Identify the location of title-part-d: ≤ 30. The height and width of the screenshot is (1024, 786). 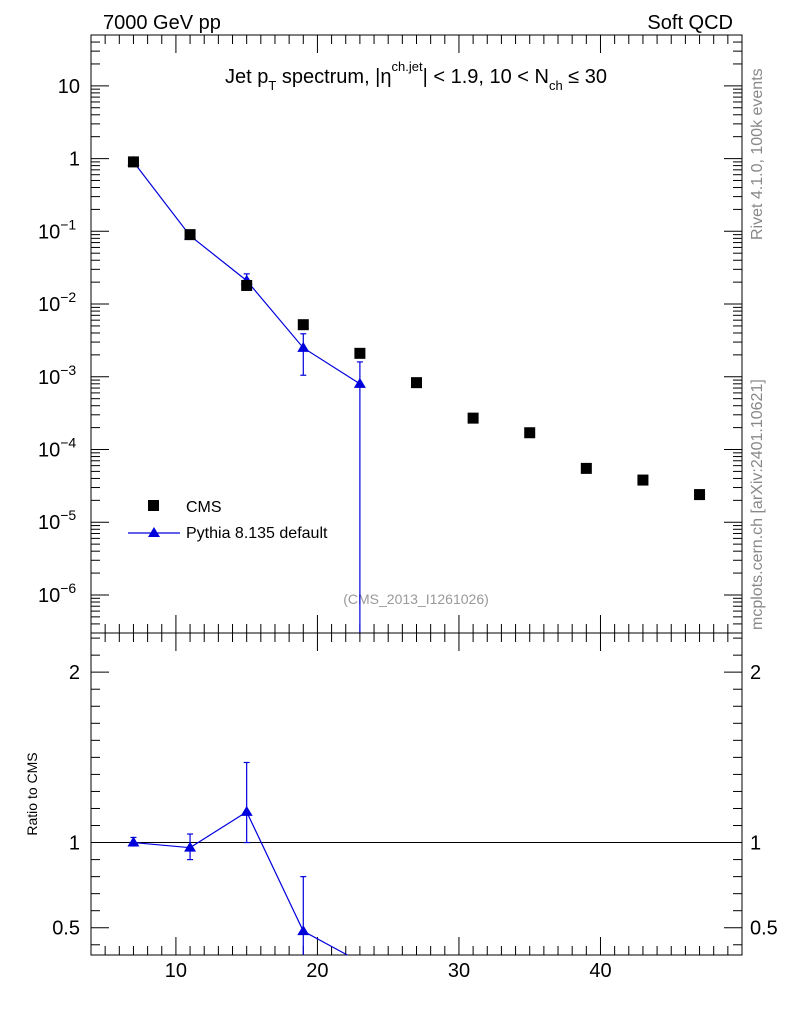
(585, 77).